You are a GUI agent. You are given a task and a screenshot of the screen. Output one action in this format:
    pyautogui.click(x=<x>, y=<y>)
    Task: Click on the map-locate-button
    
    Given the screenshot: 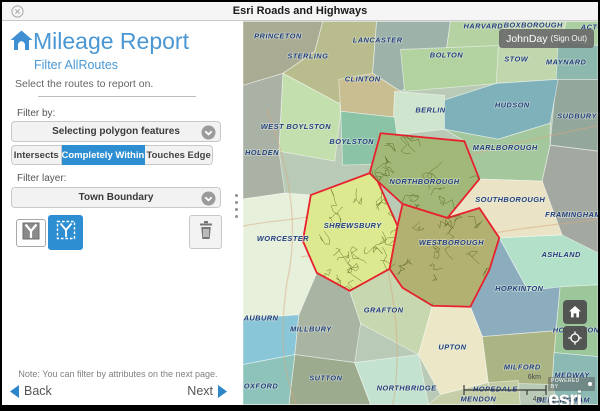 What is the action you would take?
    pyautogui.click(x=575, y=338)
    